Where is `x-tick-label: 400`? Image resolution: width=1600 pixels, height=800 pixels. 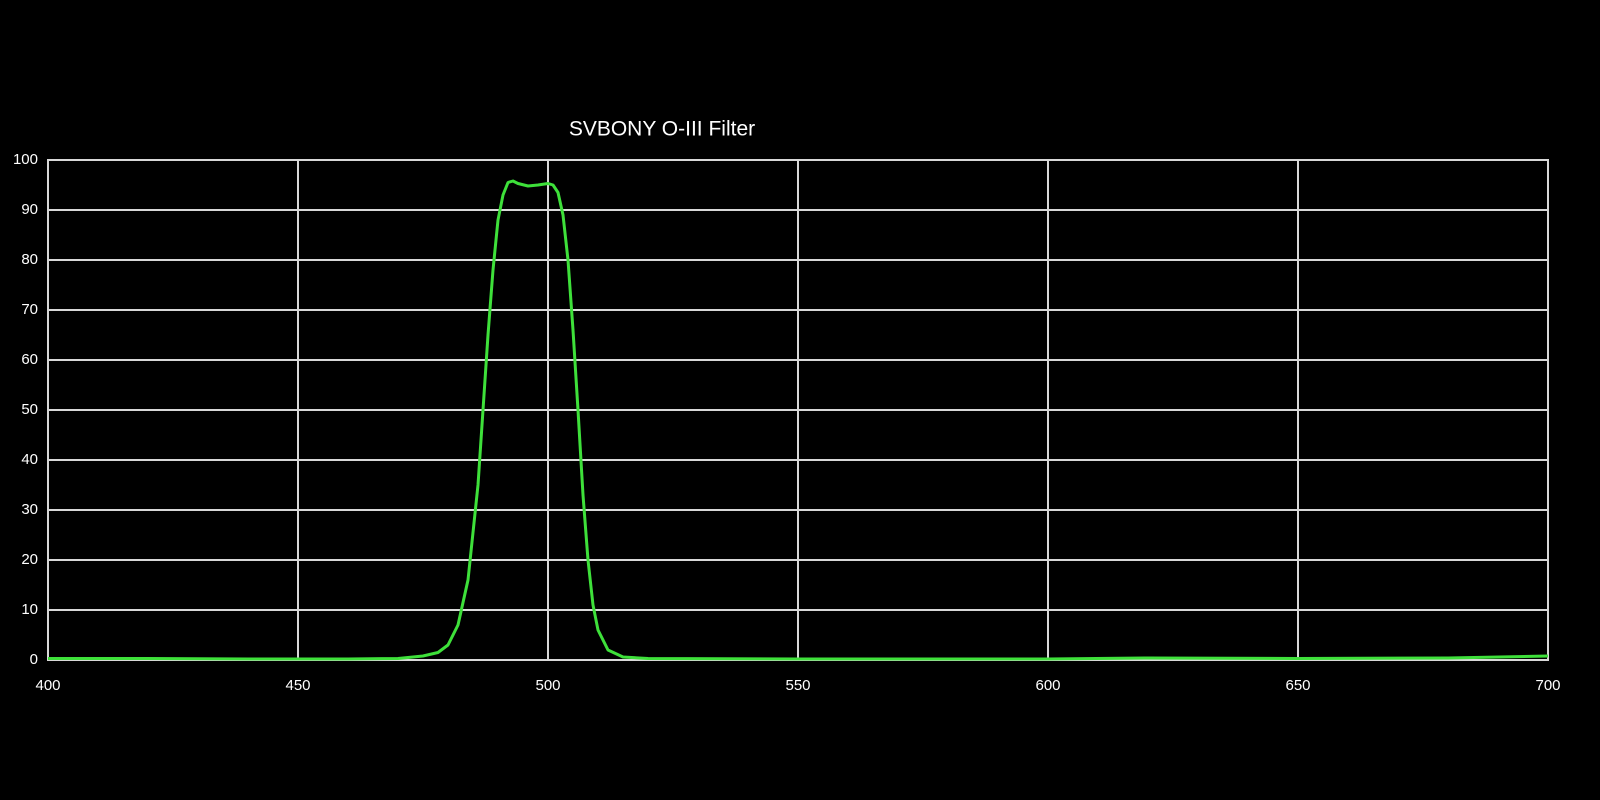 x-tick-label: 400 is located at coordinates (47, 685).